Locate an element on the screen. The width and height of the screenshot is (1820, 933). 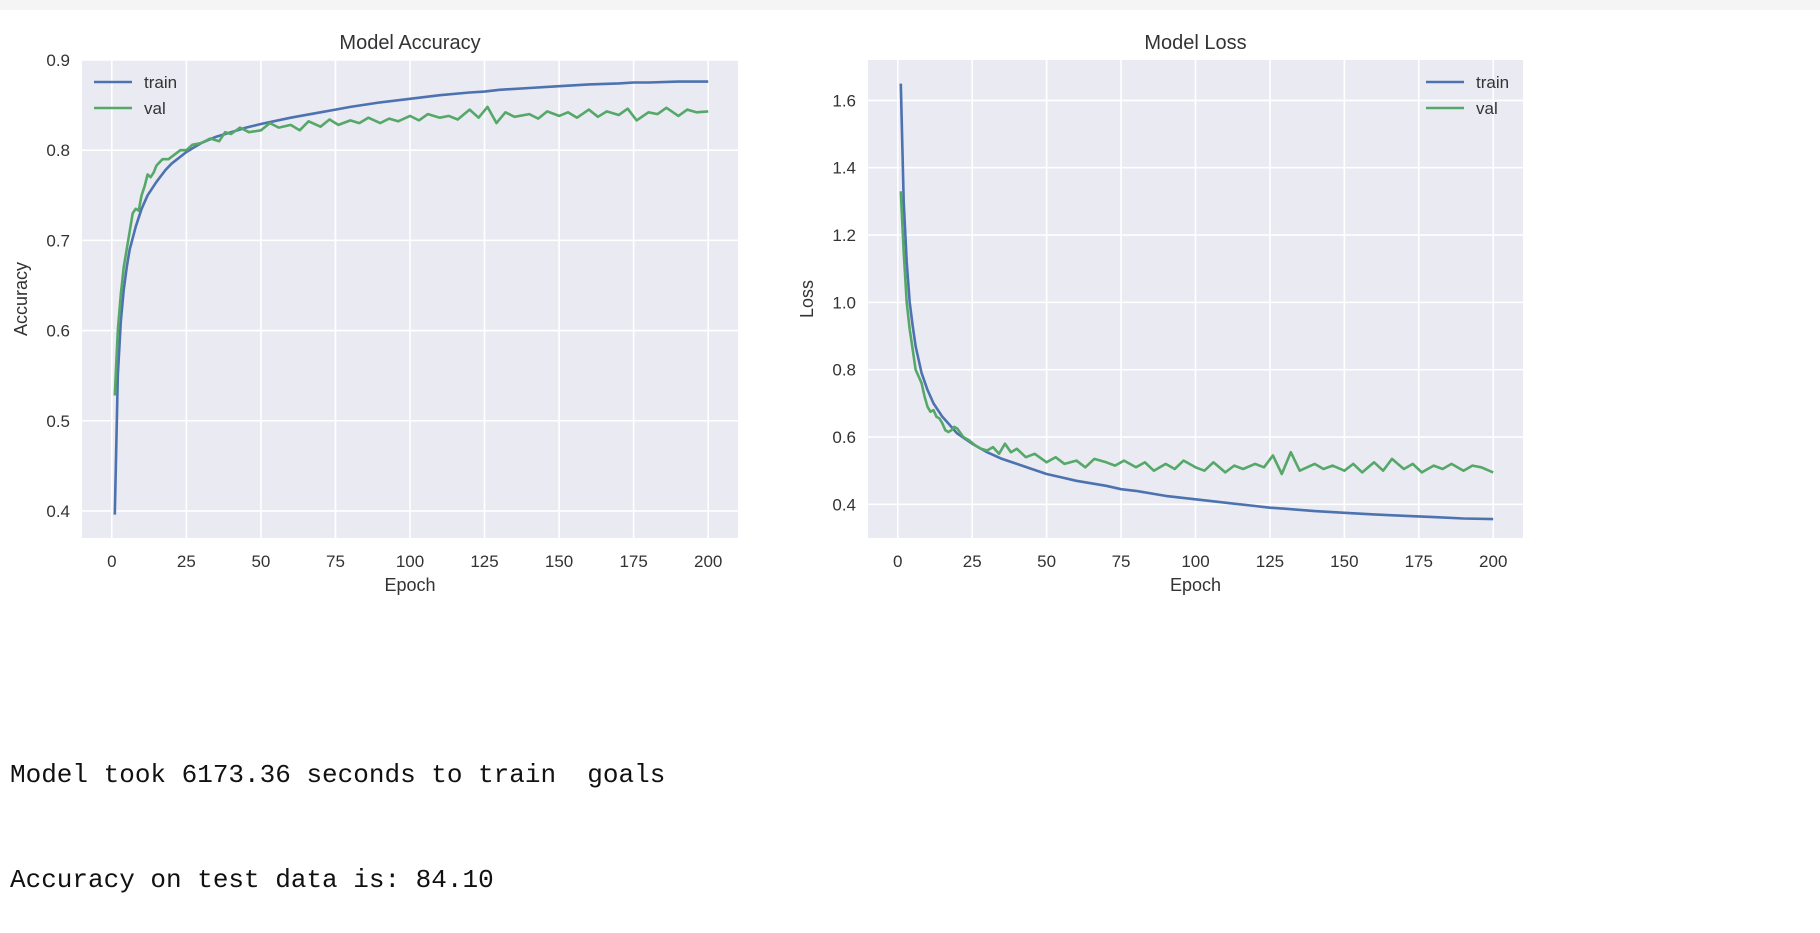
top-bar is located at coordinates (910, 5).